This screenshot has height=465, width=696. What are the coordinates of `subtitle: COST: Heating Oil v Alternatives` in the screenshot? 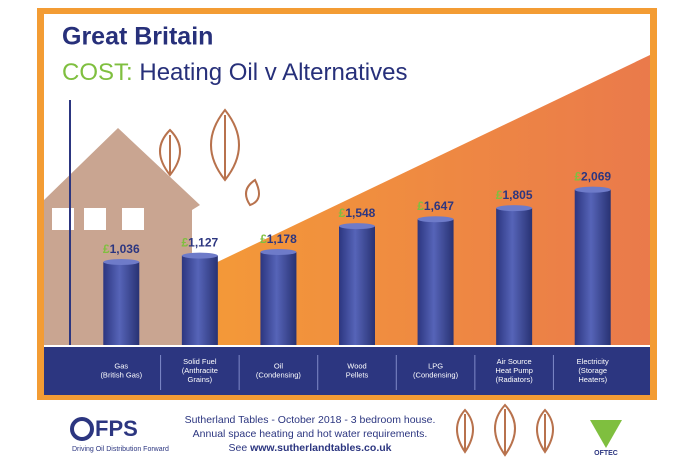 It's located at (234, 72).